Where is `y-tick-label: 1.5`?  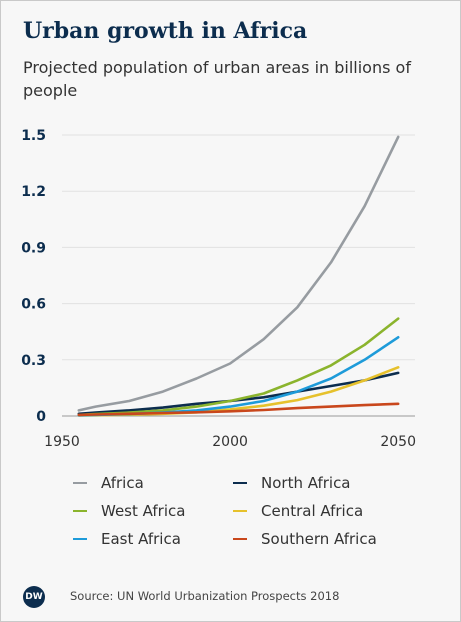 y-tick-label: 1.5 is located at coordinates (33, 136).